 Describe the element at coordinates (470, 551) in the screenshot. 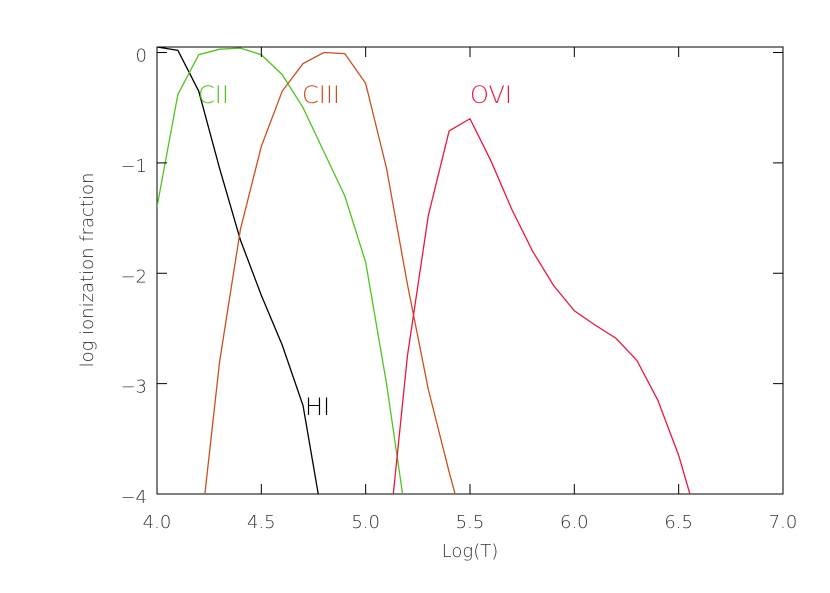

I see `x-axis-label: Log(T)` at that location.